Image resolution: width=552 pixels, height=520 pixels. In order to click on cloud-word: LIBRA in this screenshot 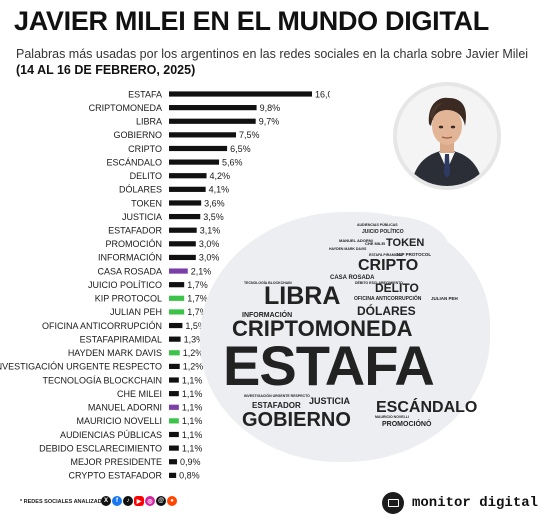, I will do `click(302, 296)`.